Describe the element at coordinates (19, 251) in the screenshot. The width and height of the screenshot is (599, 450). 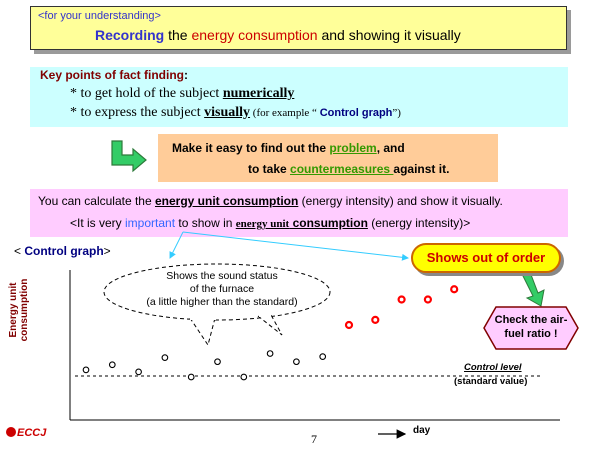
I see `control-graph-title-prefix: <` at that location.